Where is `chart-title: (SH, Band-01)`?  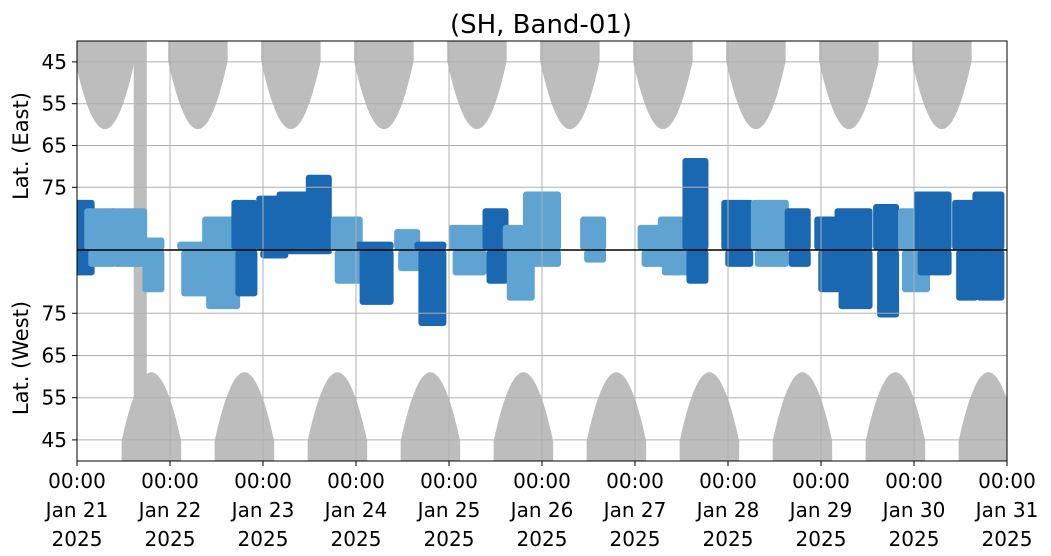
chart-title: (SH, Band-01) is located at coordinates (541, 25).